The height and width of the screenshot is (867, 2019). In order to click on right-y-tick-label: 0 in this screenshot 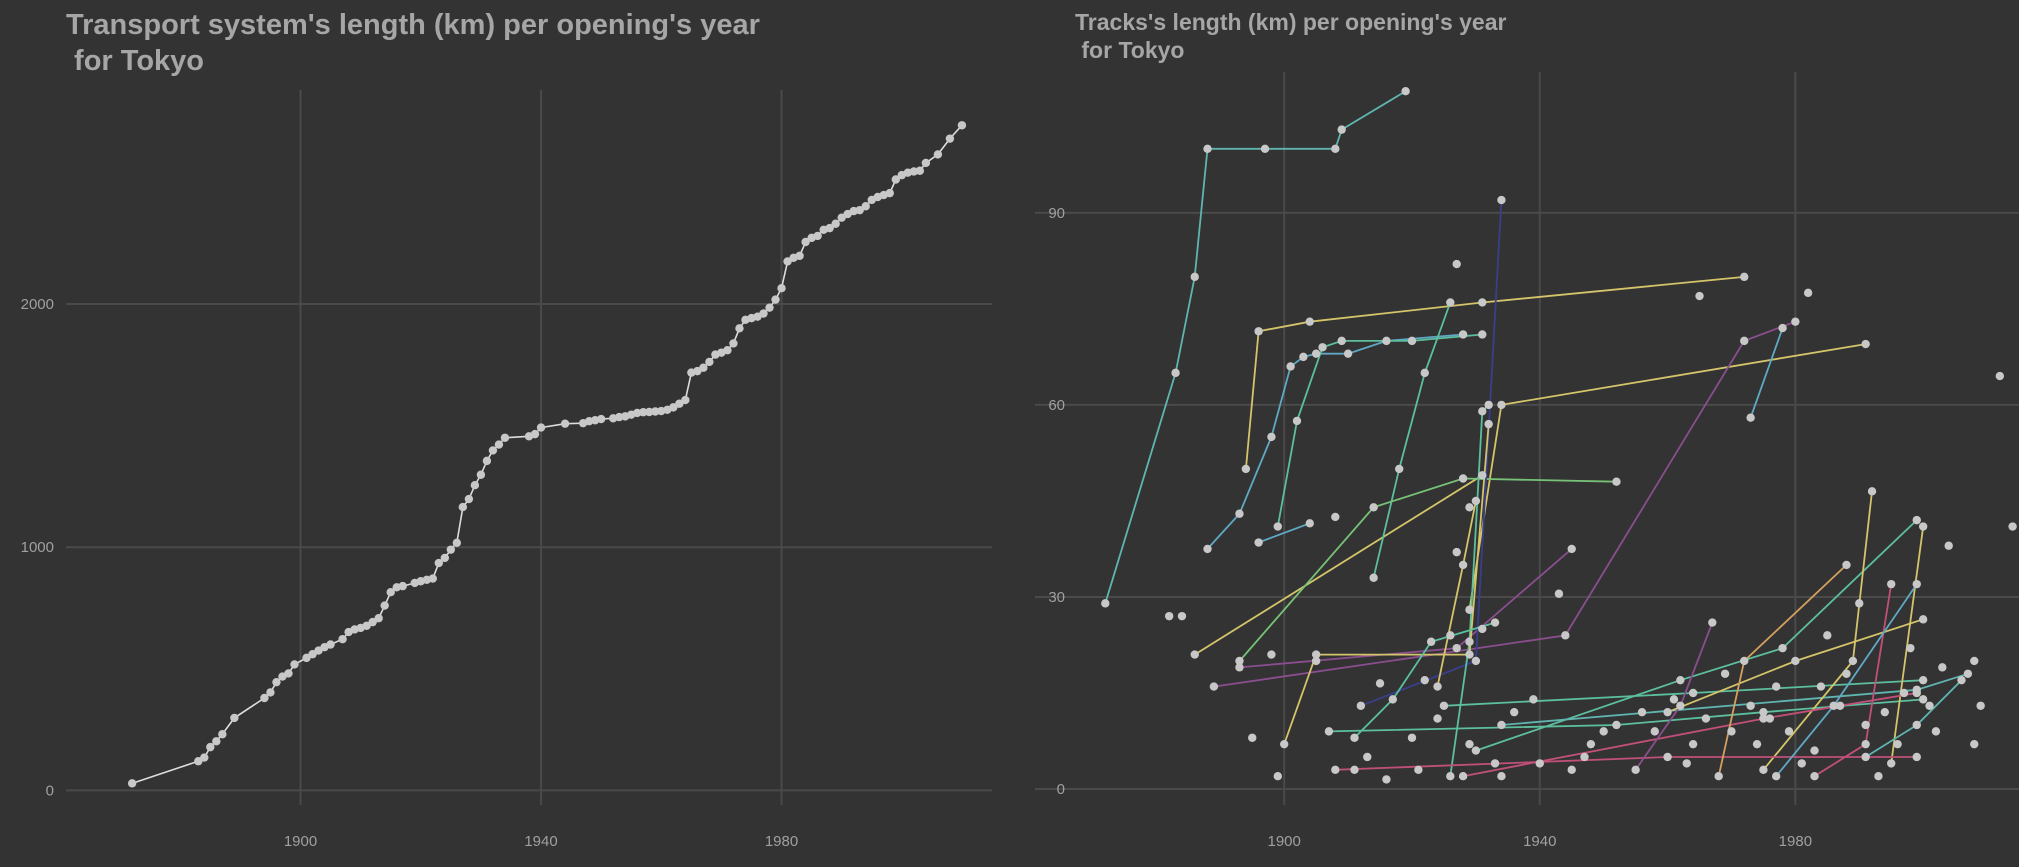, I will do `click(1061, 789)`.